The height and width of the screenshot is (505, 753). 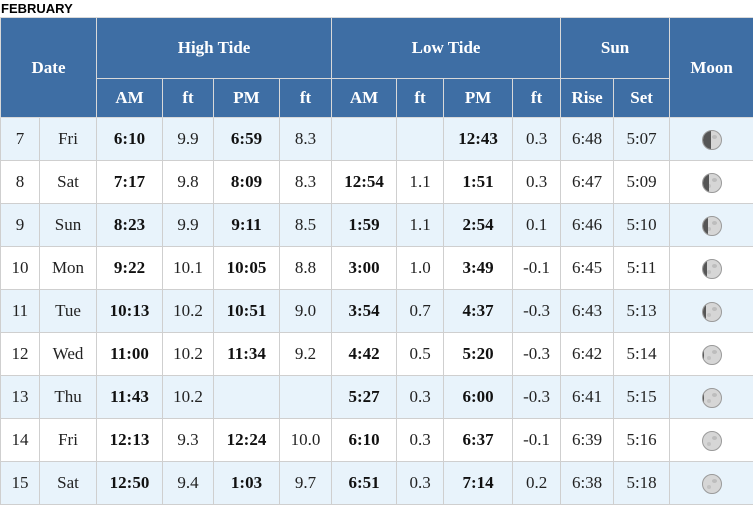 What do you see at coordinates (364, 268) in the screenshot?
I see `low-tide-am: 3:00` at bounding box center [364, 268].